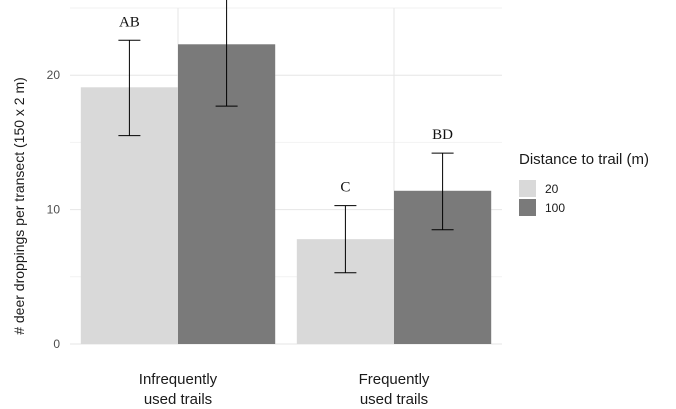 This screenshot has width=676, height=409. What do you see at coordinates (56, 344) in the screenshot?
I see `y-tick-label: 0` at bounding box center [56, 344].